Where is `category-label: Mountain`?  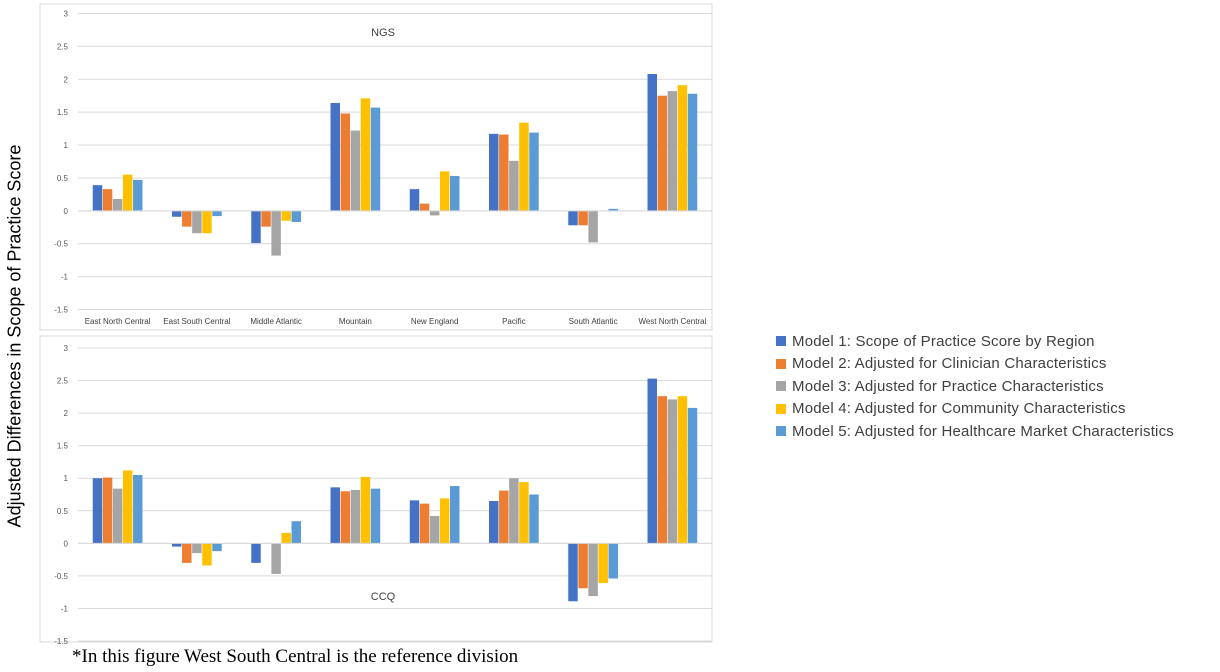 category-label: Mountain is located at coordinates (355, 321).